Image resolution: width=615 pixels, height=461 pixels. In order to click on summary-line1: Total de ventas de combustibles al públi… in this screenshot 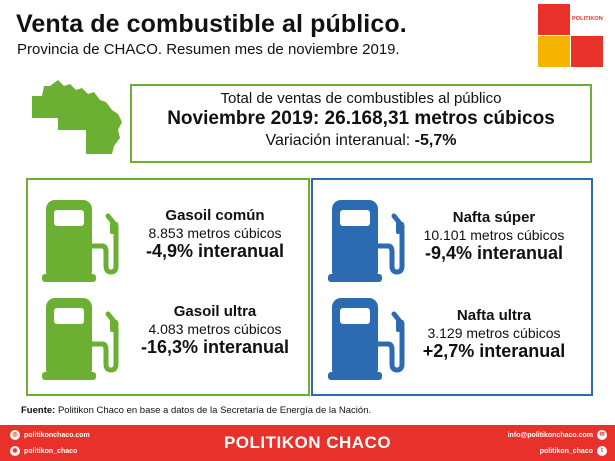, I will do `click(361, 98)`.